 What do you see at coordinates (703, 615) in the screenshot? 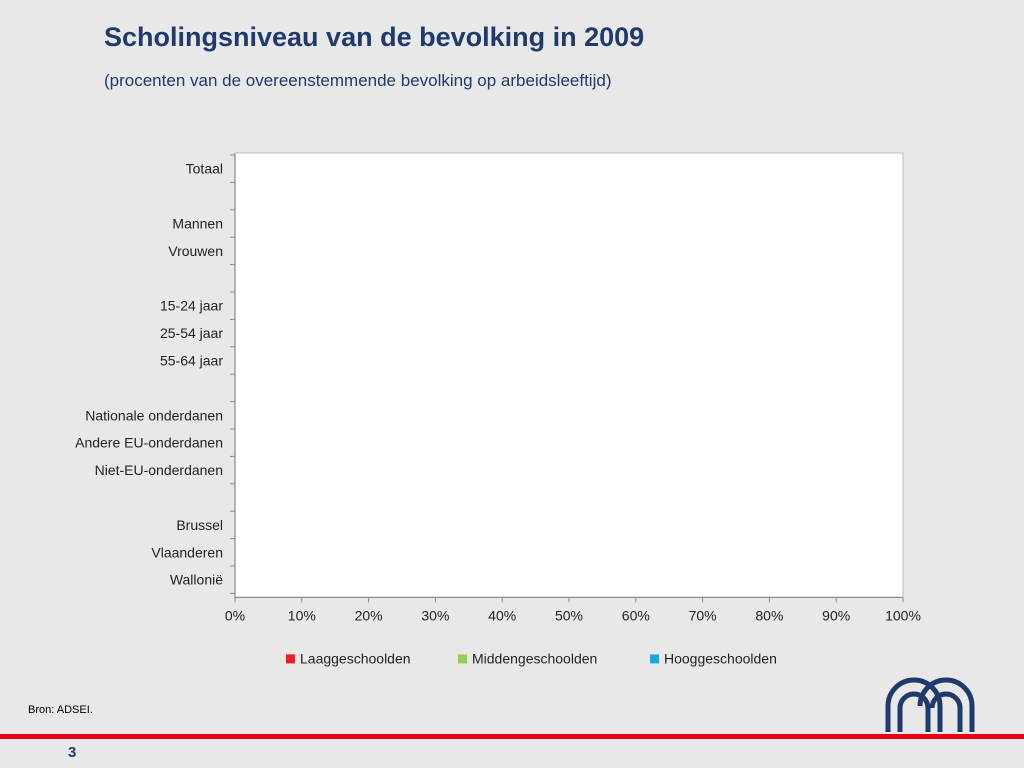
I see `x-tick-label: 70%` at bounding box center [703, 615].